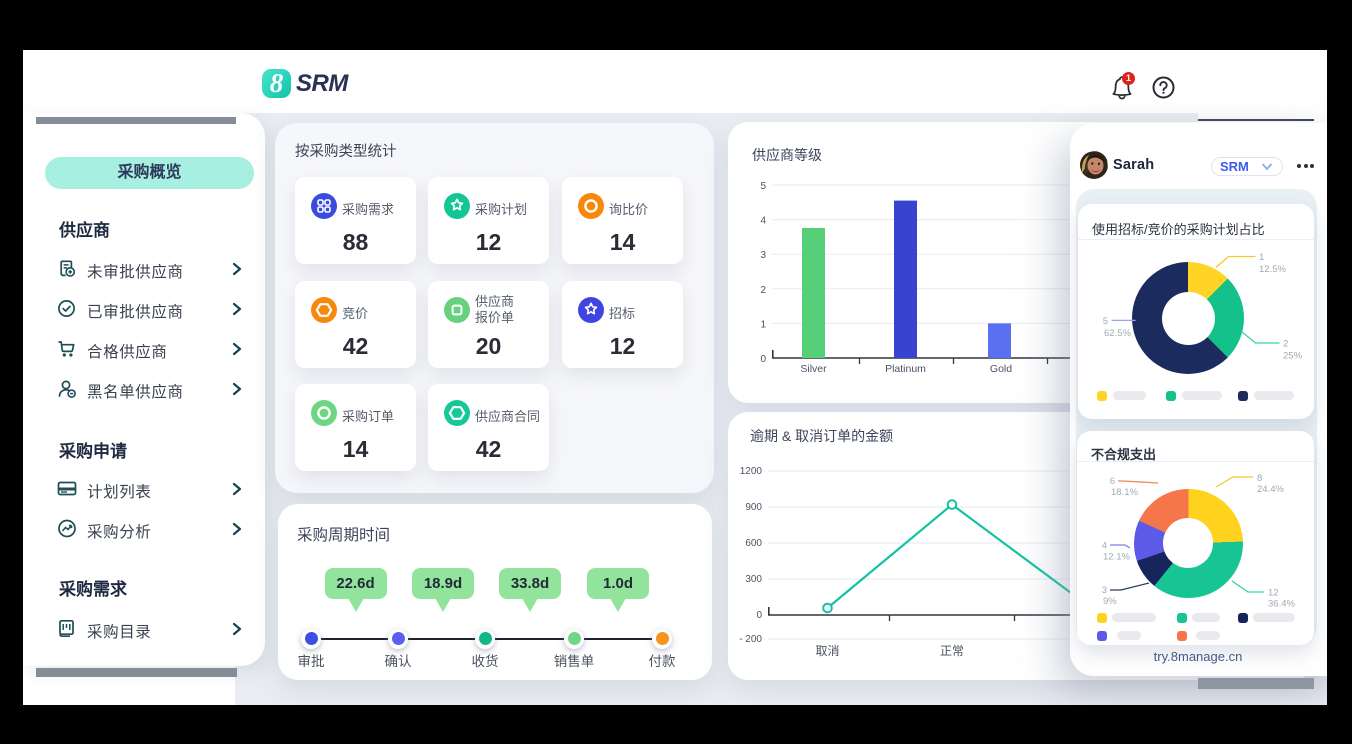  What do you see at coordinates (1281, 604) in the screenshot?
I see `svg-text: 36.4%` at bounding box center [1281, 604].